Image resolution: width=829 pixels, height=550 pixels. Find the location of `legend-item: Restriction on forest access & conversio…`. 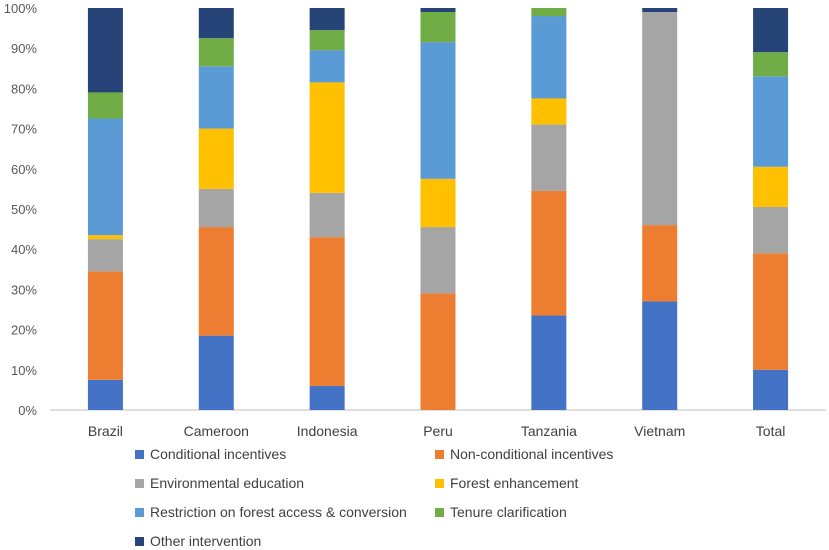

legend-item: Restriction on forest access & conversio… is located at coordinates (271, 512).